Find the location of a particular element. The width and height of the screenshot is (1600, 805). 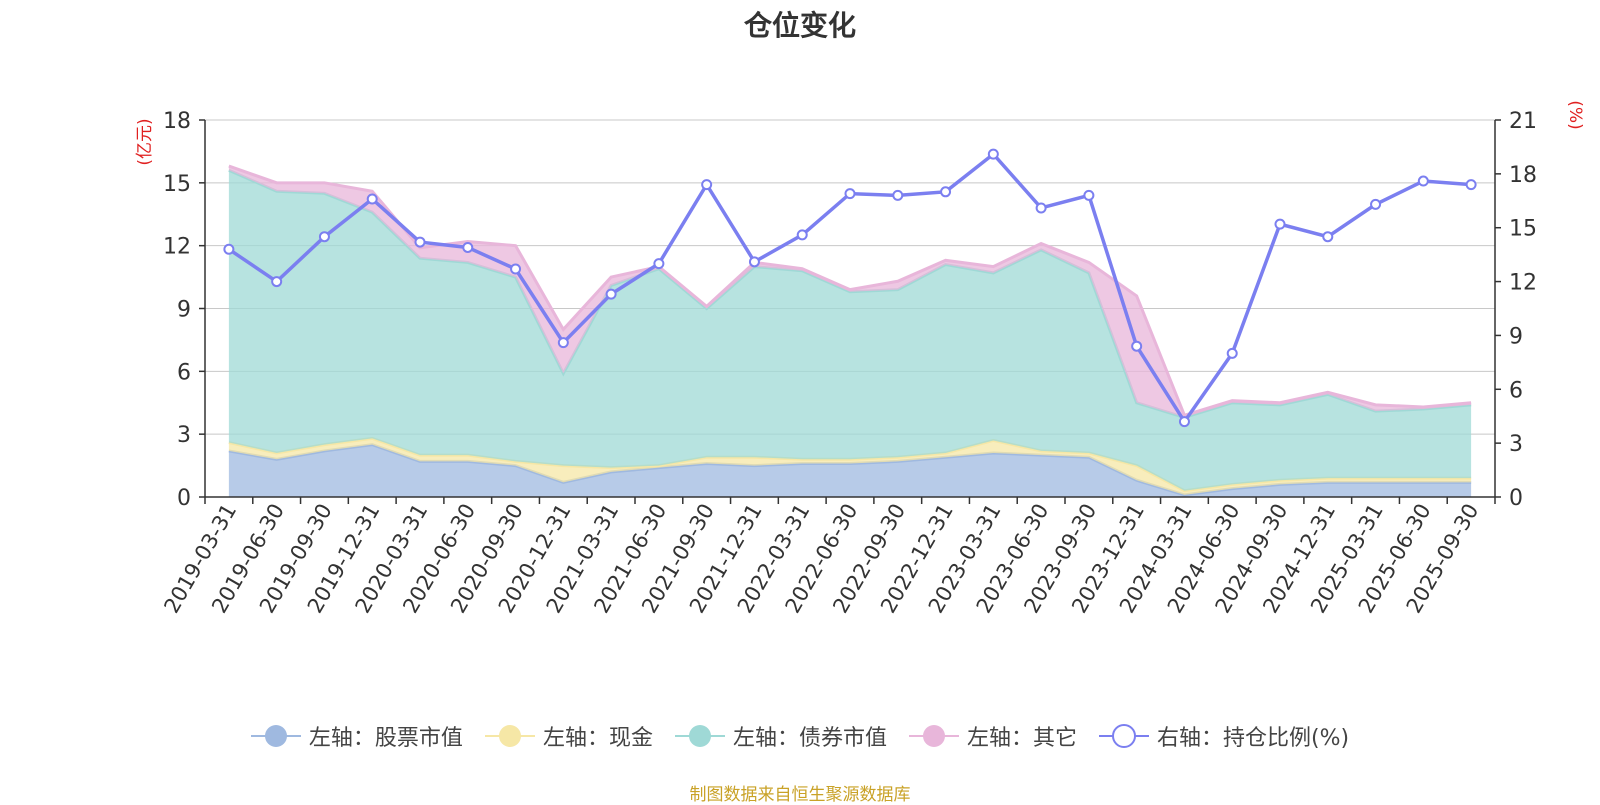

legend-label: 左轴：债券市值 is located at coordinates (809, 738).